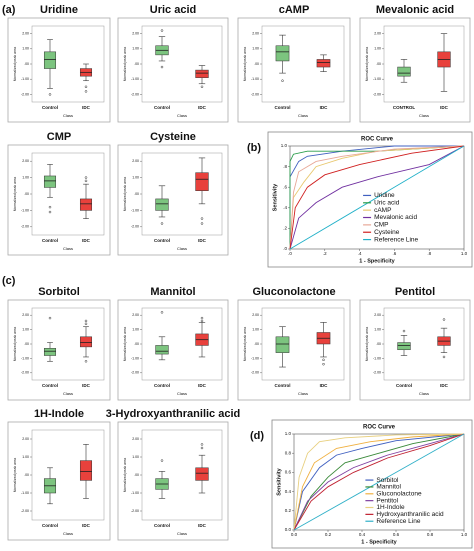  I want to click on legend-label: Uric acid, so click(387, 203).